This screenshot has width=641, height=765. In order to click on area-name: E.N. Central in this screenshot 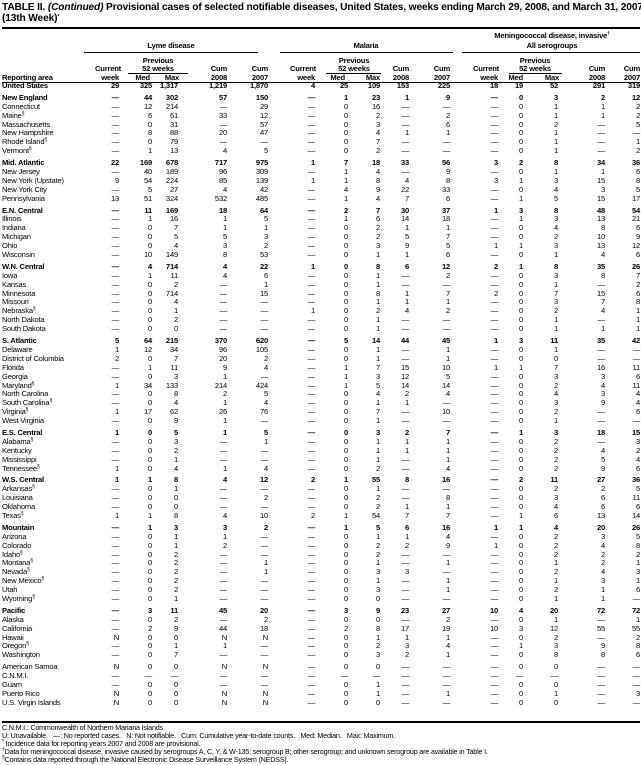, I will do `click(22, 210)`.